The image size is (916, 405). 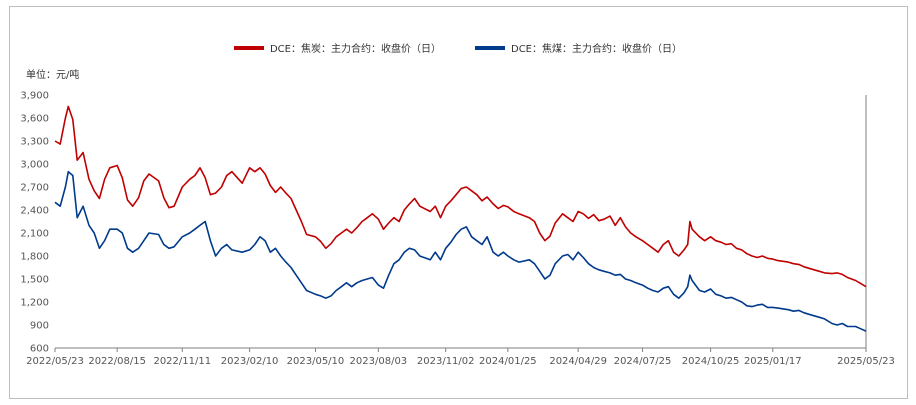 I want to click on x-tick-label: 2025/05/23, so click(x=866, y=361).